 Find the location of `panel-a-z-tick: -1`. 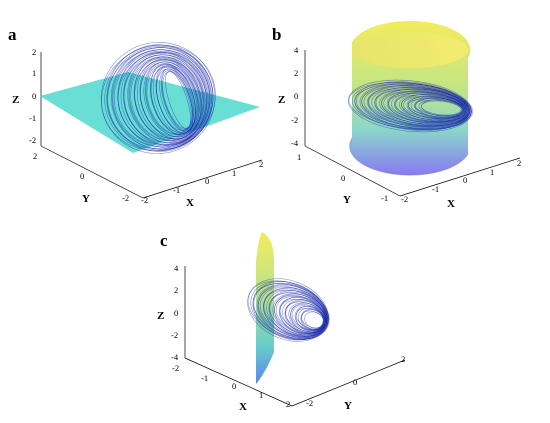

panel-a-z-tick: -1 is located at coordinates (32, 118).